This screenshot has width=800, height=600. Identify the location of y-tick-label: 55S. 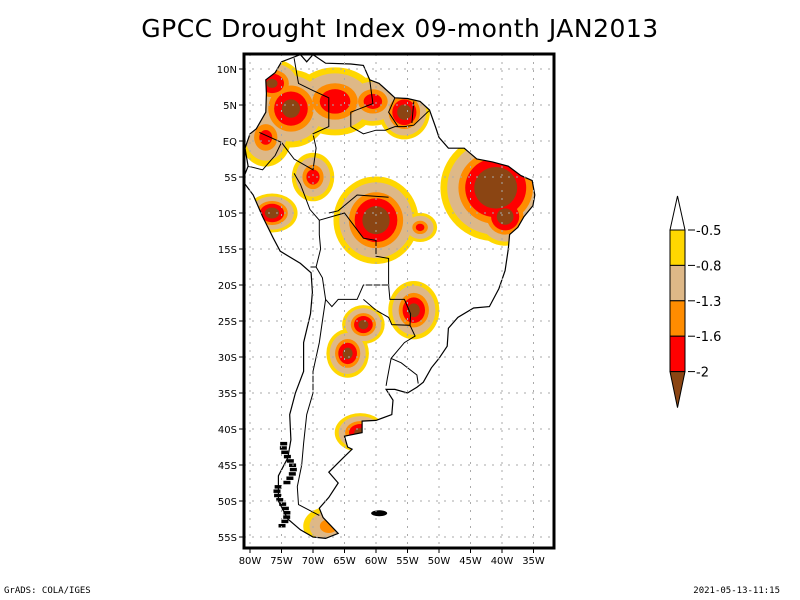
(227, 538).